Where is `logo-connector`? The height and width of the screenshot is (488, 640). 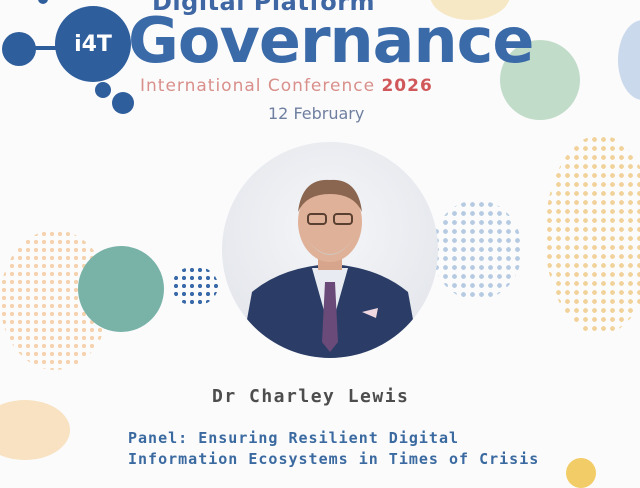 logo-connector is located at coordinates (45, 48).